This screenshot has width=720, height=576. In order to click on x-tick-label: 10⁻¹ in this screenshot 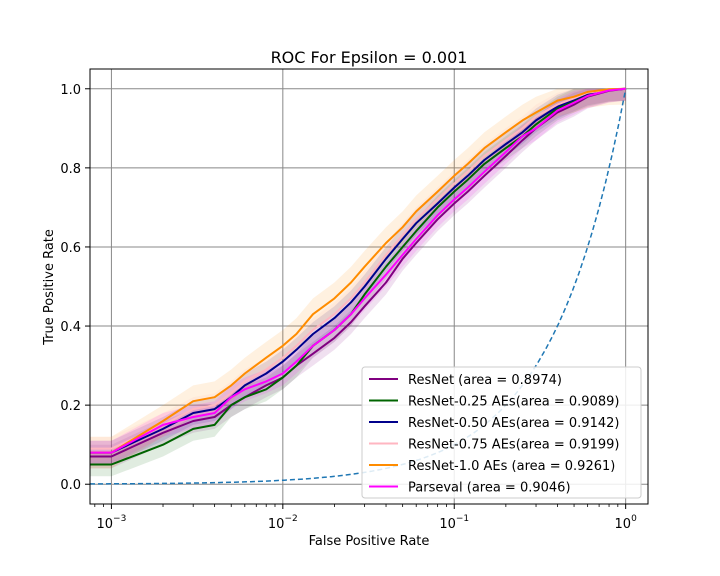, I will do `click(454, 523)`.